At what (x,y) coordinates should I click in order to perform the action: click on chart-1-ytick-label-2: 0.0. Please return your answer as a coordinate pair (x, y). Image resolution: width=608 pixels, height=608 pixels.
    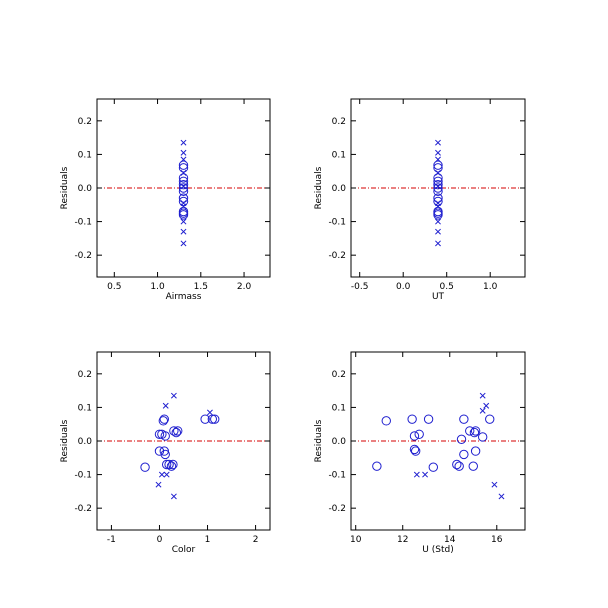
    Looking at the image, I should click on (339, 189).